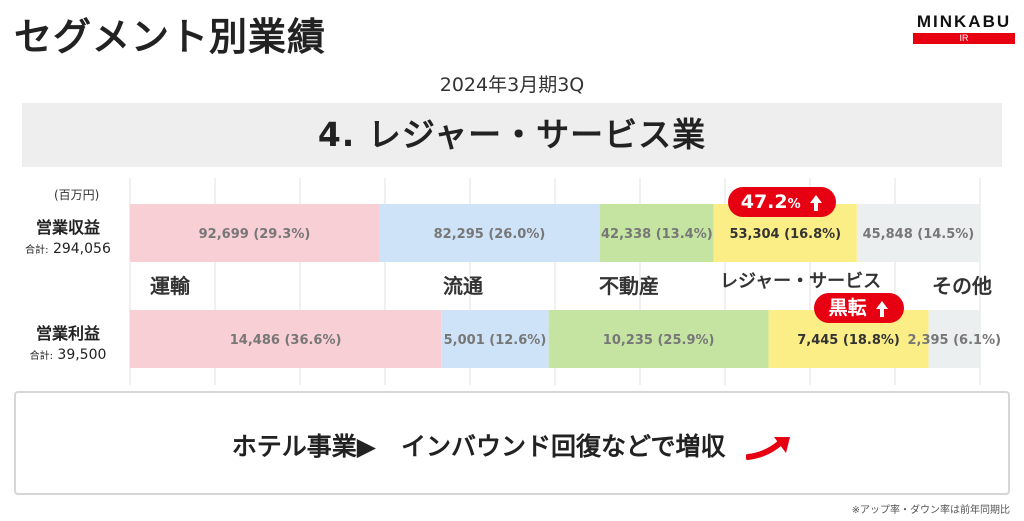 The width and height of the screenshot is (1024, 521). Describe the element at coordinates (170, 286) in the screenshot. I see `category-label-0: 運輸` at that location.